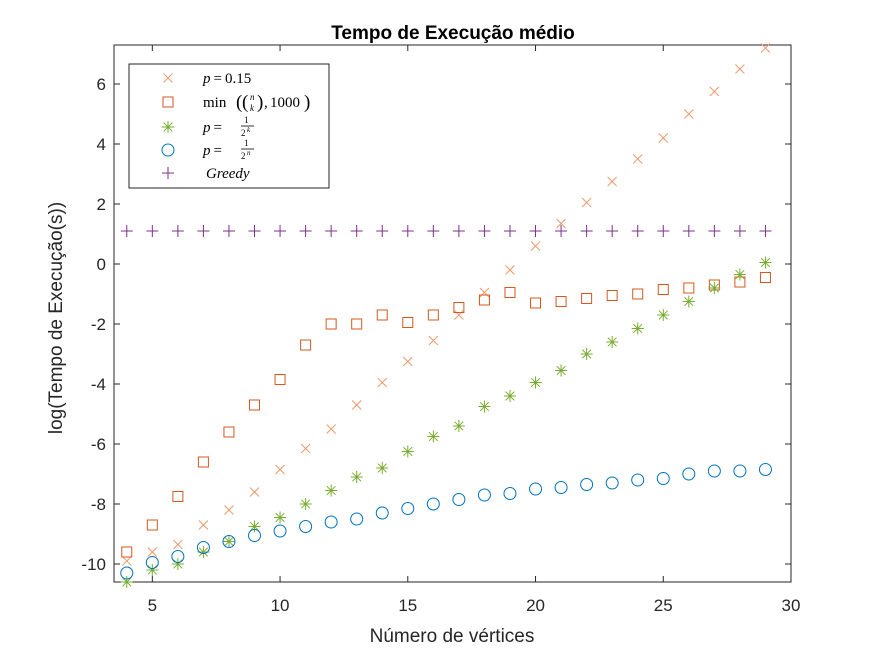  Describe the element at coordinates (280, 605) in the screenshot. I see `x-tick-label: 10` at that location.